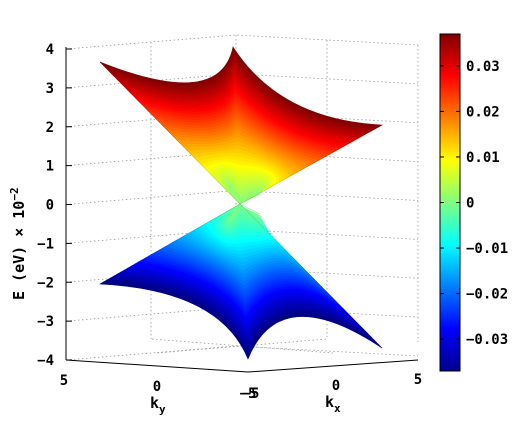 The width and height of the screenshot is (519, 422). I want to click on colorbar-tick-label: −0.02, so click(487, 295).